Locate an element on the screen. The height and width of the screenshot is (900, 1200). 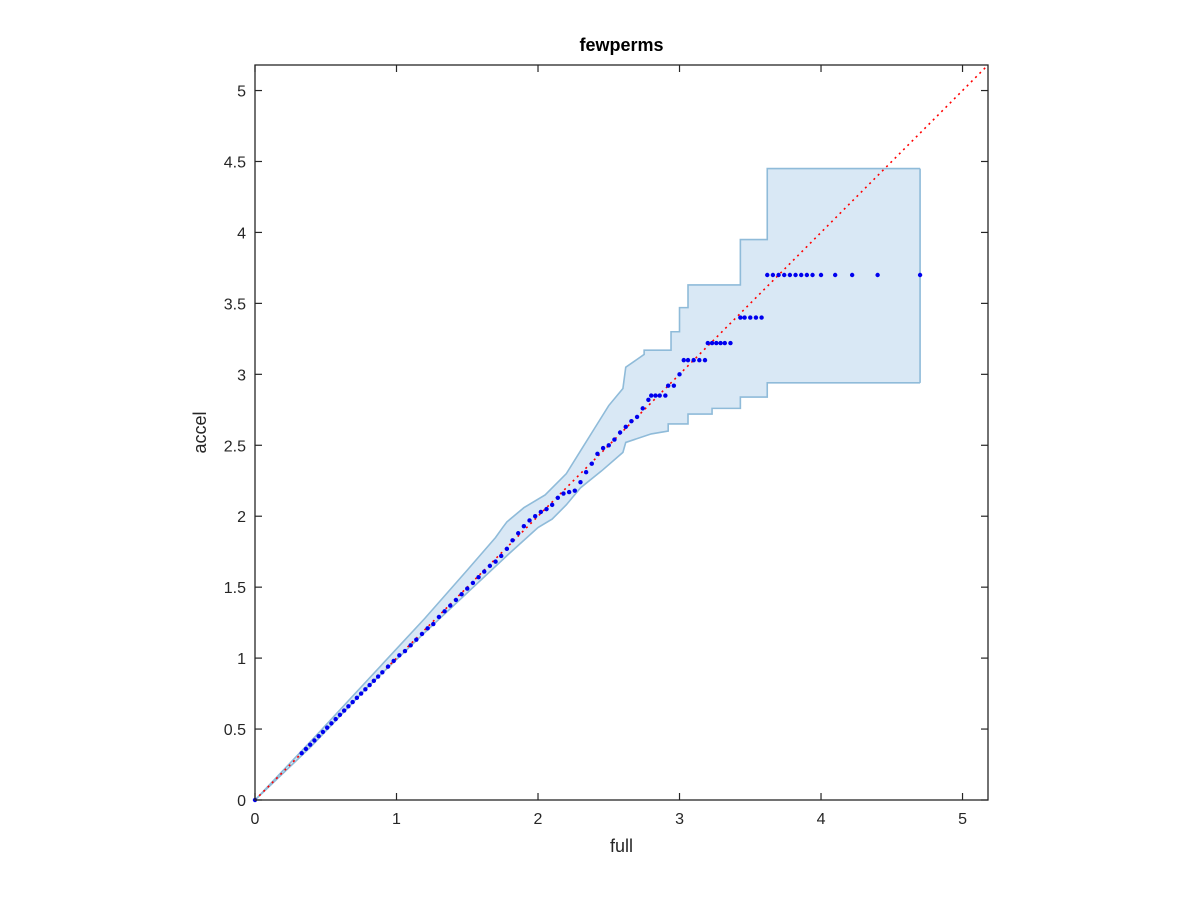
y-tick-label: 0.5 is located at coordinates (235, 730).